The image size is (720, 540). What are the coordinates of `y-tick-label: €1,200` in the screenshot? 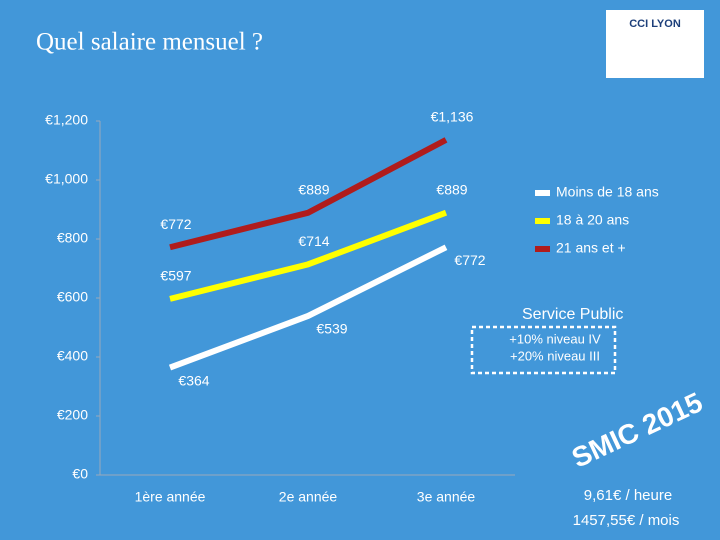 It's located at (66, 120).